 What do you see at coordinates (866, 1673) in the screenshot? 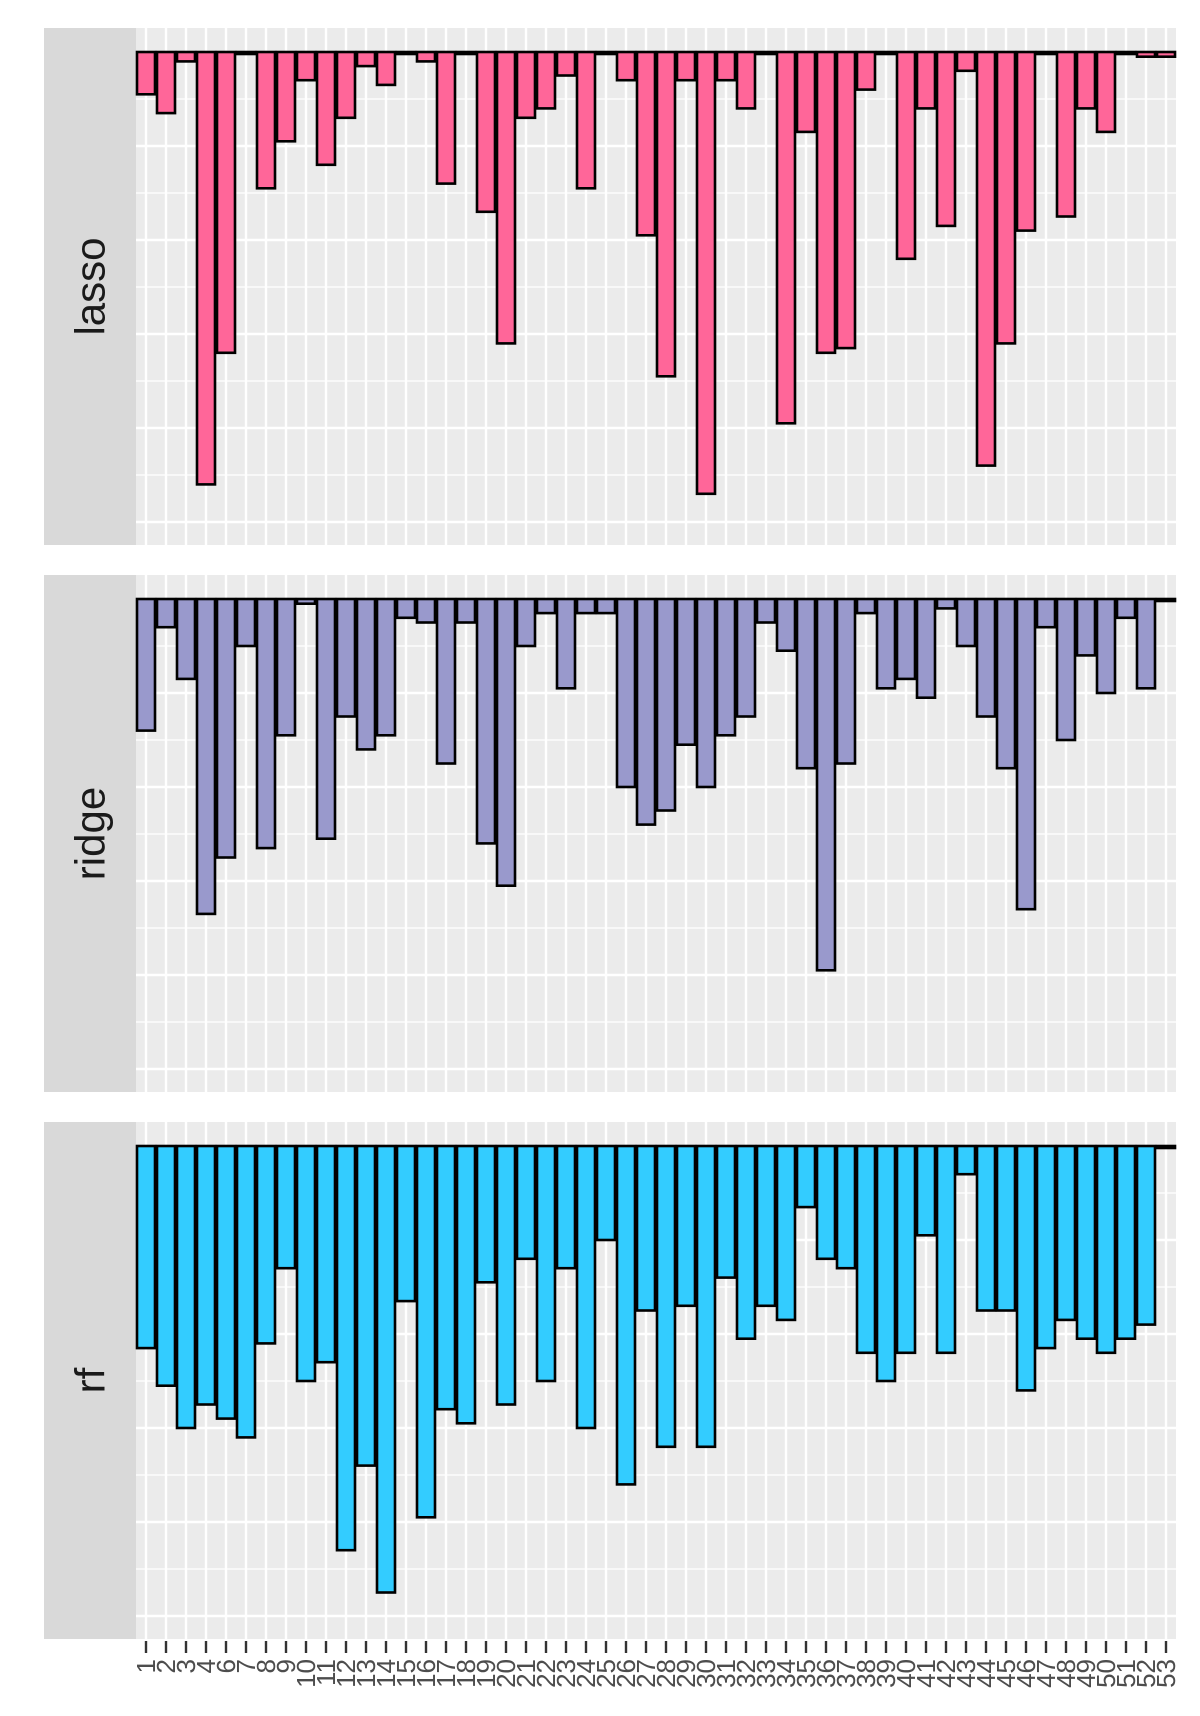
I see `x-tick-label: 38` at bounding box center [866, 1673].